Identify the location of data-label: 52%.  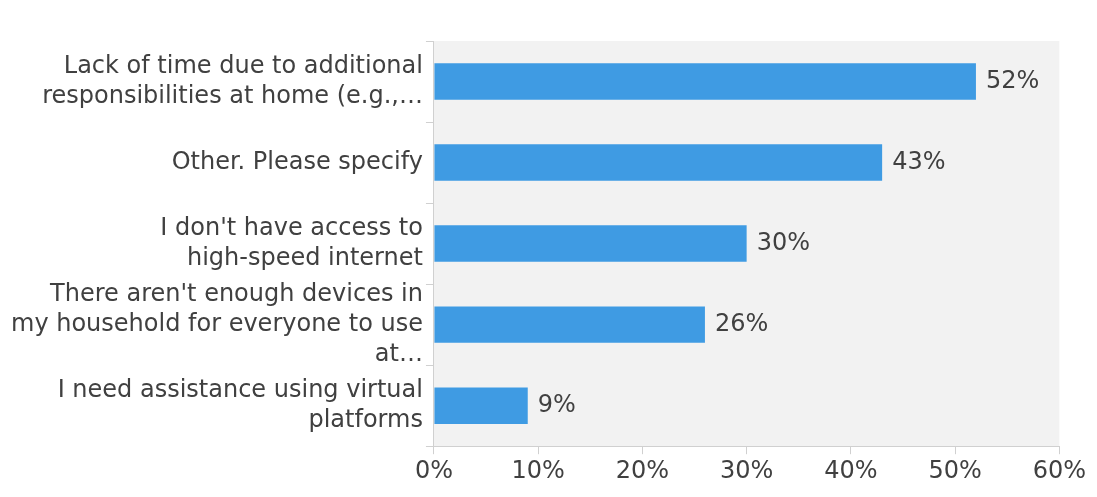
(1012, 79).